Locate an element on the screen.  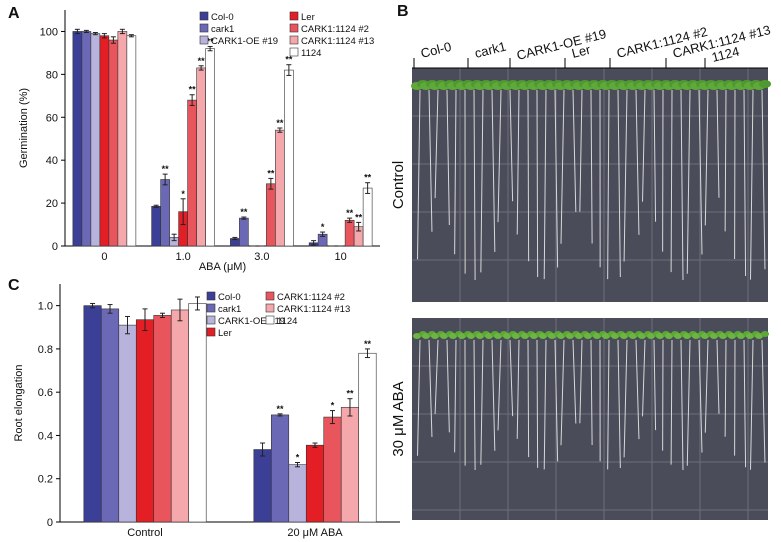
y-tick-label: 40 is located at coordinates (52, 161).